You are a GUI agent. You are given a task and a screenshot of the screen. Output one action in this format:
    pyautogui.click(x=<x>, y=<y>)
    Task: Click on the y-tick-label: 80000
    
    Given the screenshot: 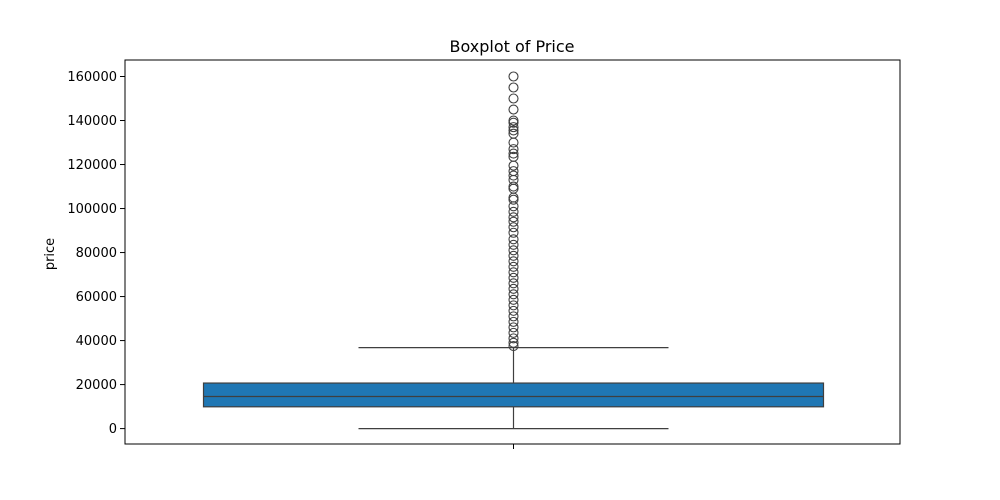 What is the action you would take?
    pyautogui.click(x=96, y=253)
    